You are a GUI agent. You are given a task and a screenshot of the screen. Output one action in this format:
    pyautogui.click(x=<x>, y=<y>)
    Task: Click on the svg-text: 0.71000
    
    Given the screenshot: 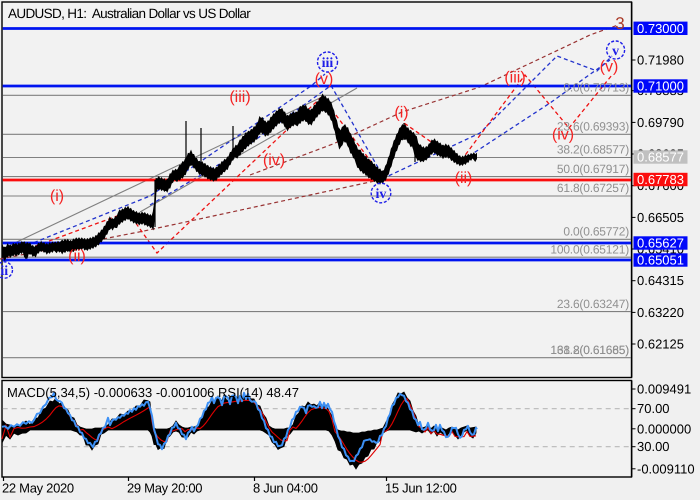 What is the action you would take?
    pyautogui.click(x=660, y=86)
    